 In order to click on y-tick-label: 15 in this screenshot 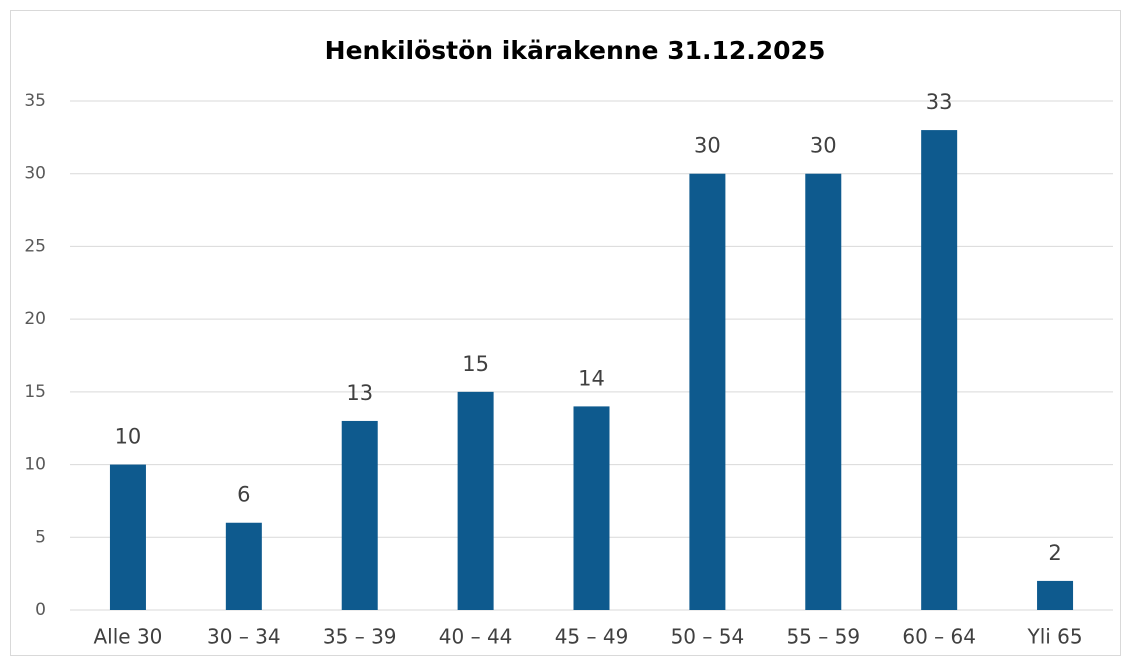, I will do `click(35, 392)`.